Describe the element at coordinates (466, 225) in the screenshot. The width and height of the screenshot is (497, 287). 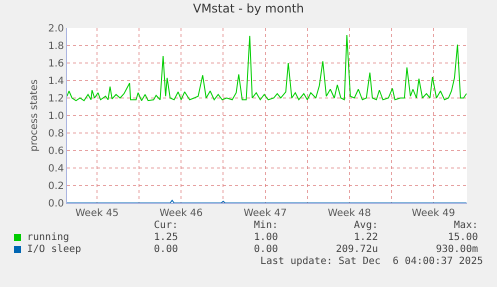
I see `text: Max:` at that location.